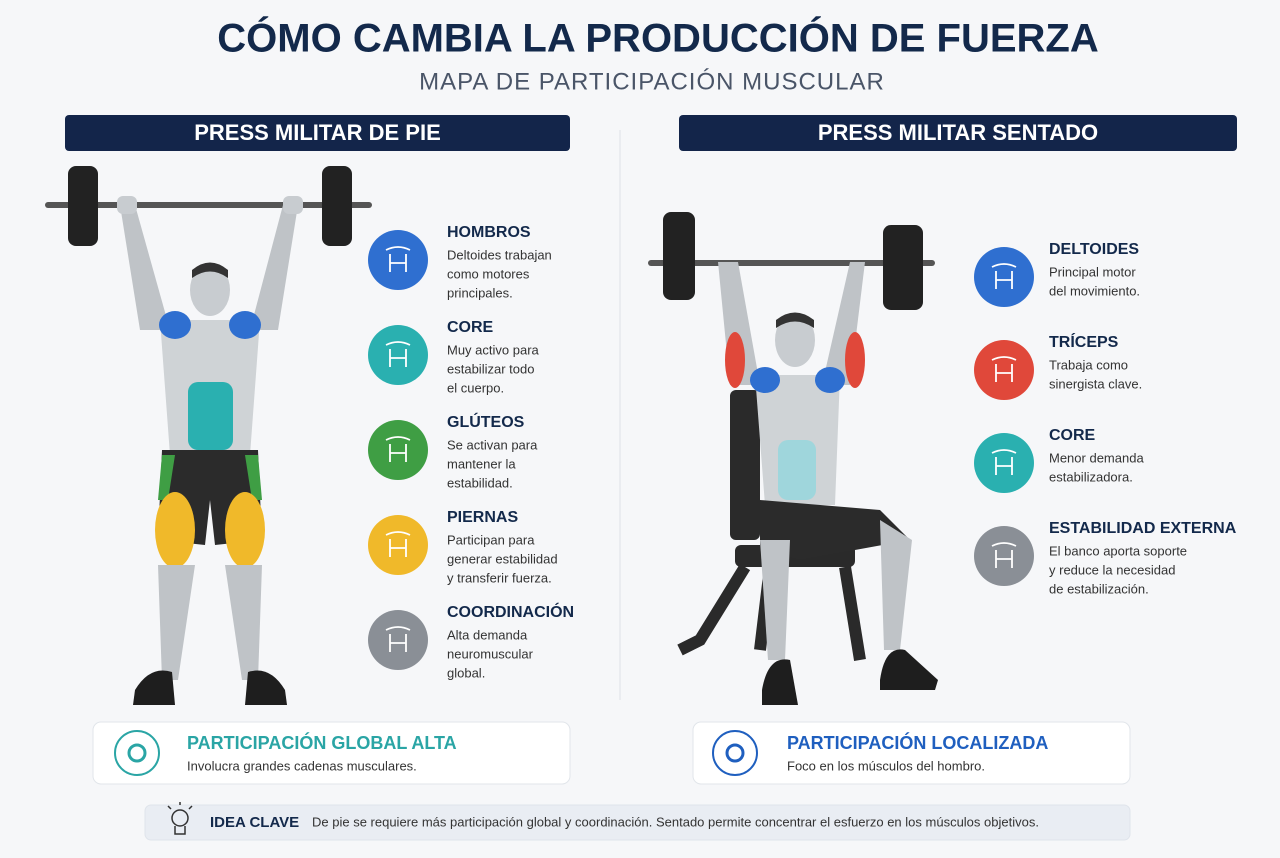 The height and width of the screenshot is (858, 1280). I want to click on item-title: GLÚTEOS, so click(486, 421).